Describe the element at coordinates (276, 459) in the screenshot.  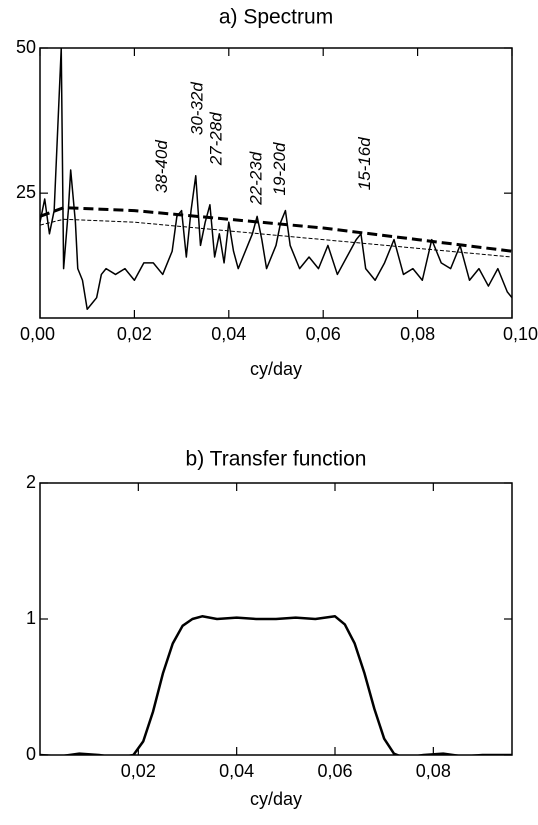
I see `chart-title: b) Transfer function` at that location.